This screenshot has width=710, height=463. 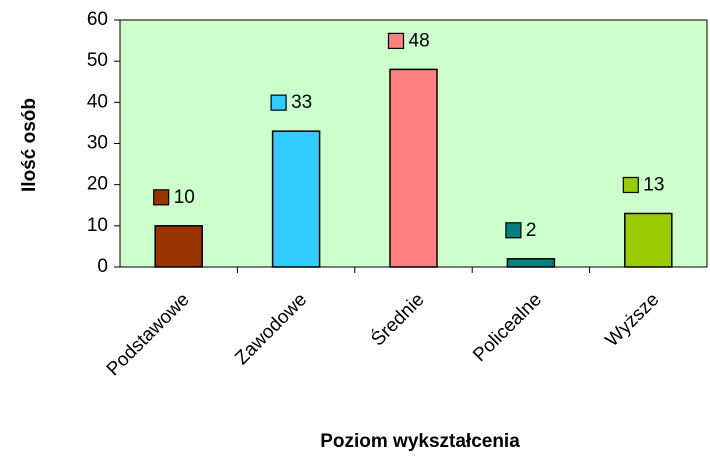 What do you see at coordinates (148, 334) in the screenshot?
I see `x-tick-label: Podstawowe` at bounding box center [148, 334].